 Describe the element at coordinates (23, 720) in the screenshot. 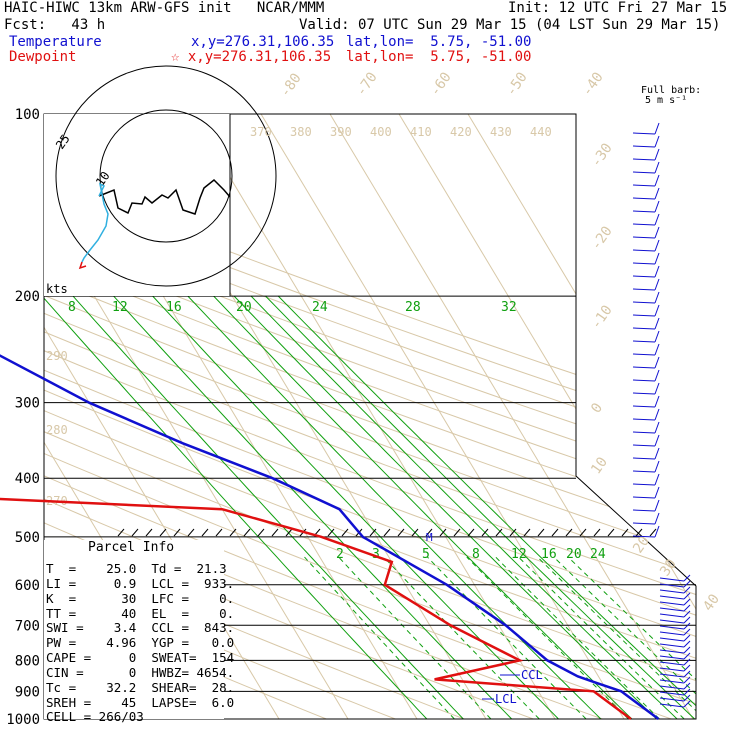

I see `pressure-label: 1000` at that location.